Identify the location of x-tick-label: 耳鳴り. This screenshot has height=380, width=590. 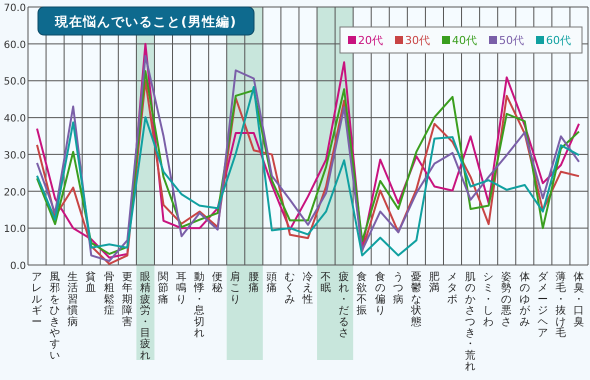
(182, 288).